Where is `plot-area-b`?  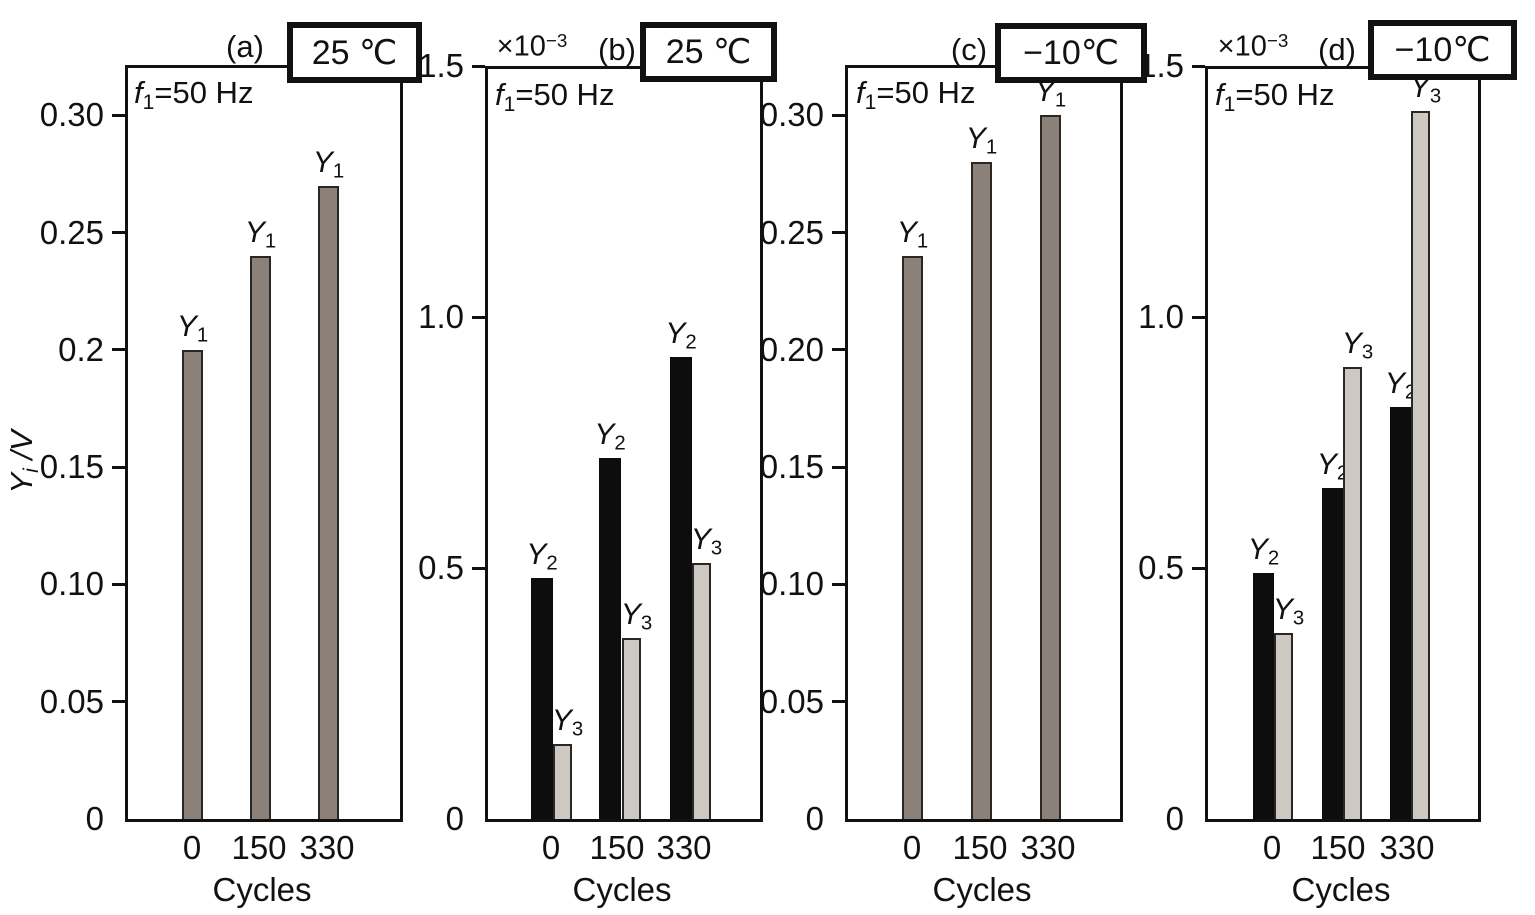
plot-area-b is located at coordinates (624, 444).